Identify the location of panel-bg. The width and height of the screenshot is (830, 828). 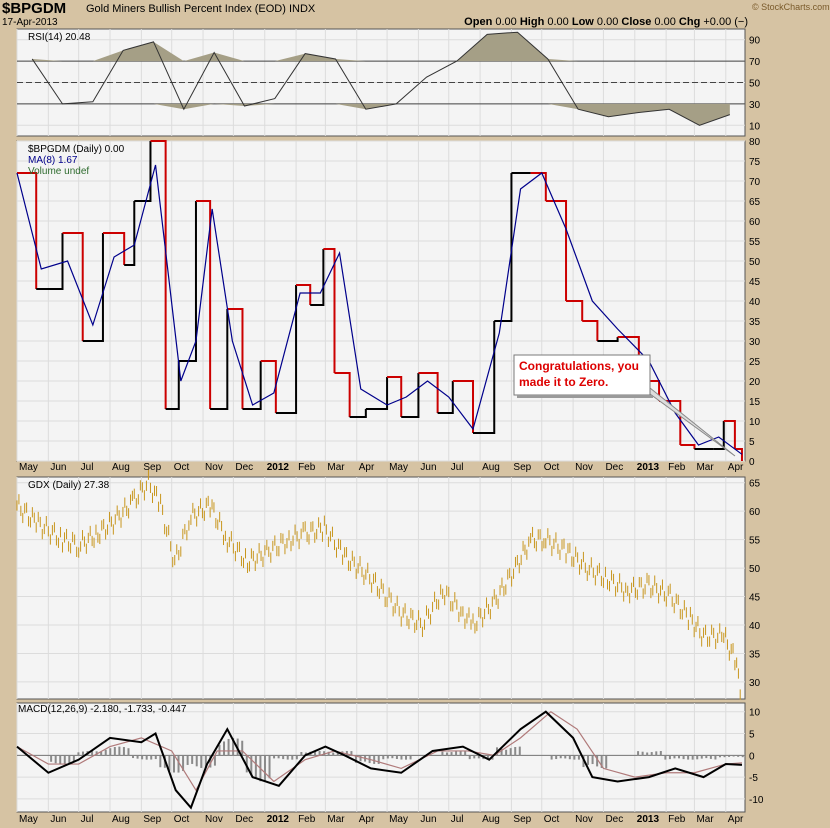
(381, 757).